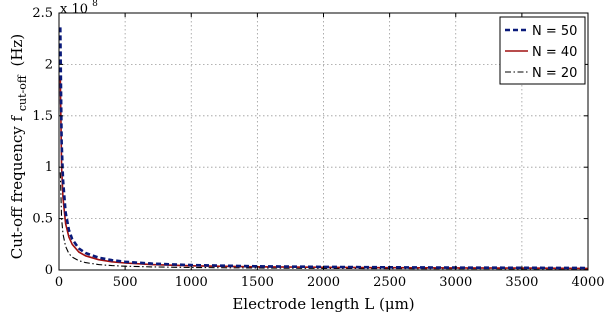 The height and width of the screenshot is (320, 606). Describe the element at coordinates (554, 73) in the screenshot. I see `legend-label: N = 20` at that location.